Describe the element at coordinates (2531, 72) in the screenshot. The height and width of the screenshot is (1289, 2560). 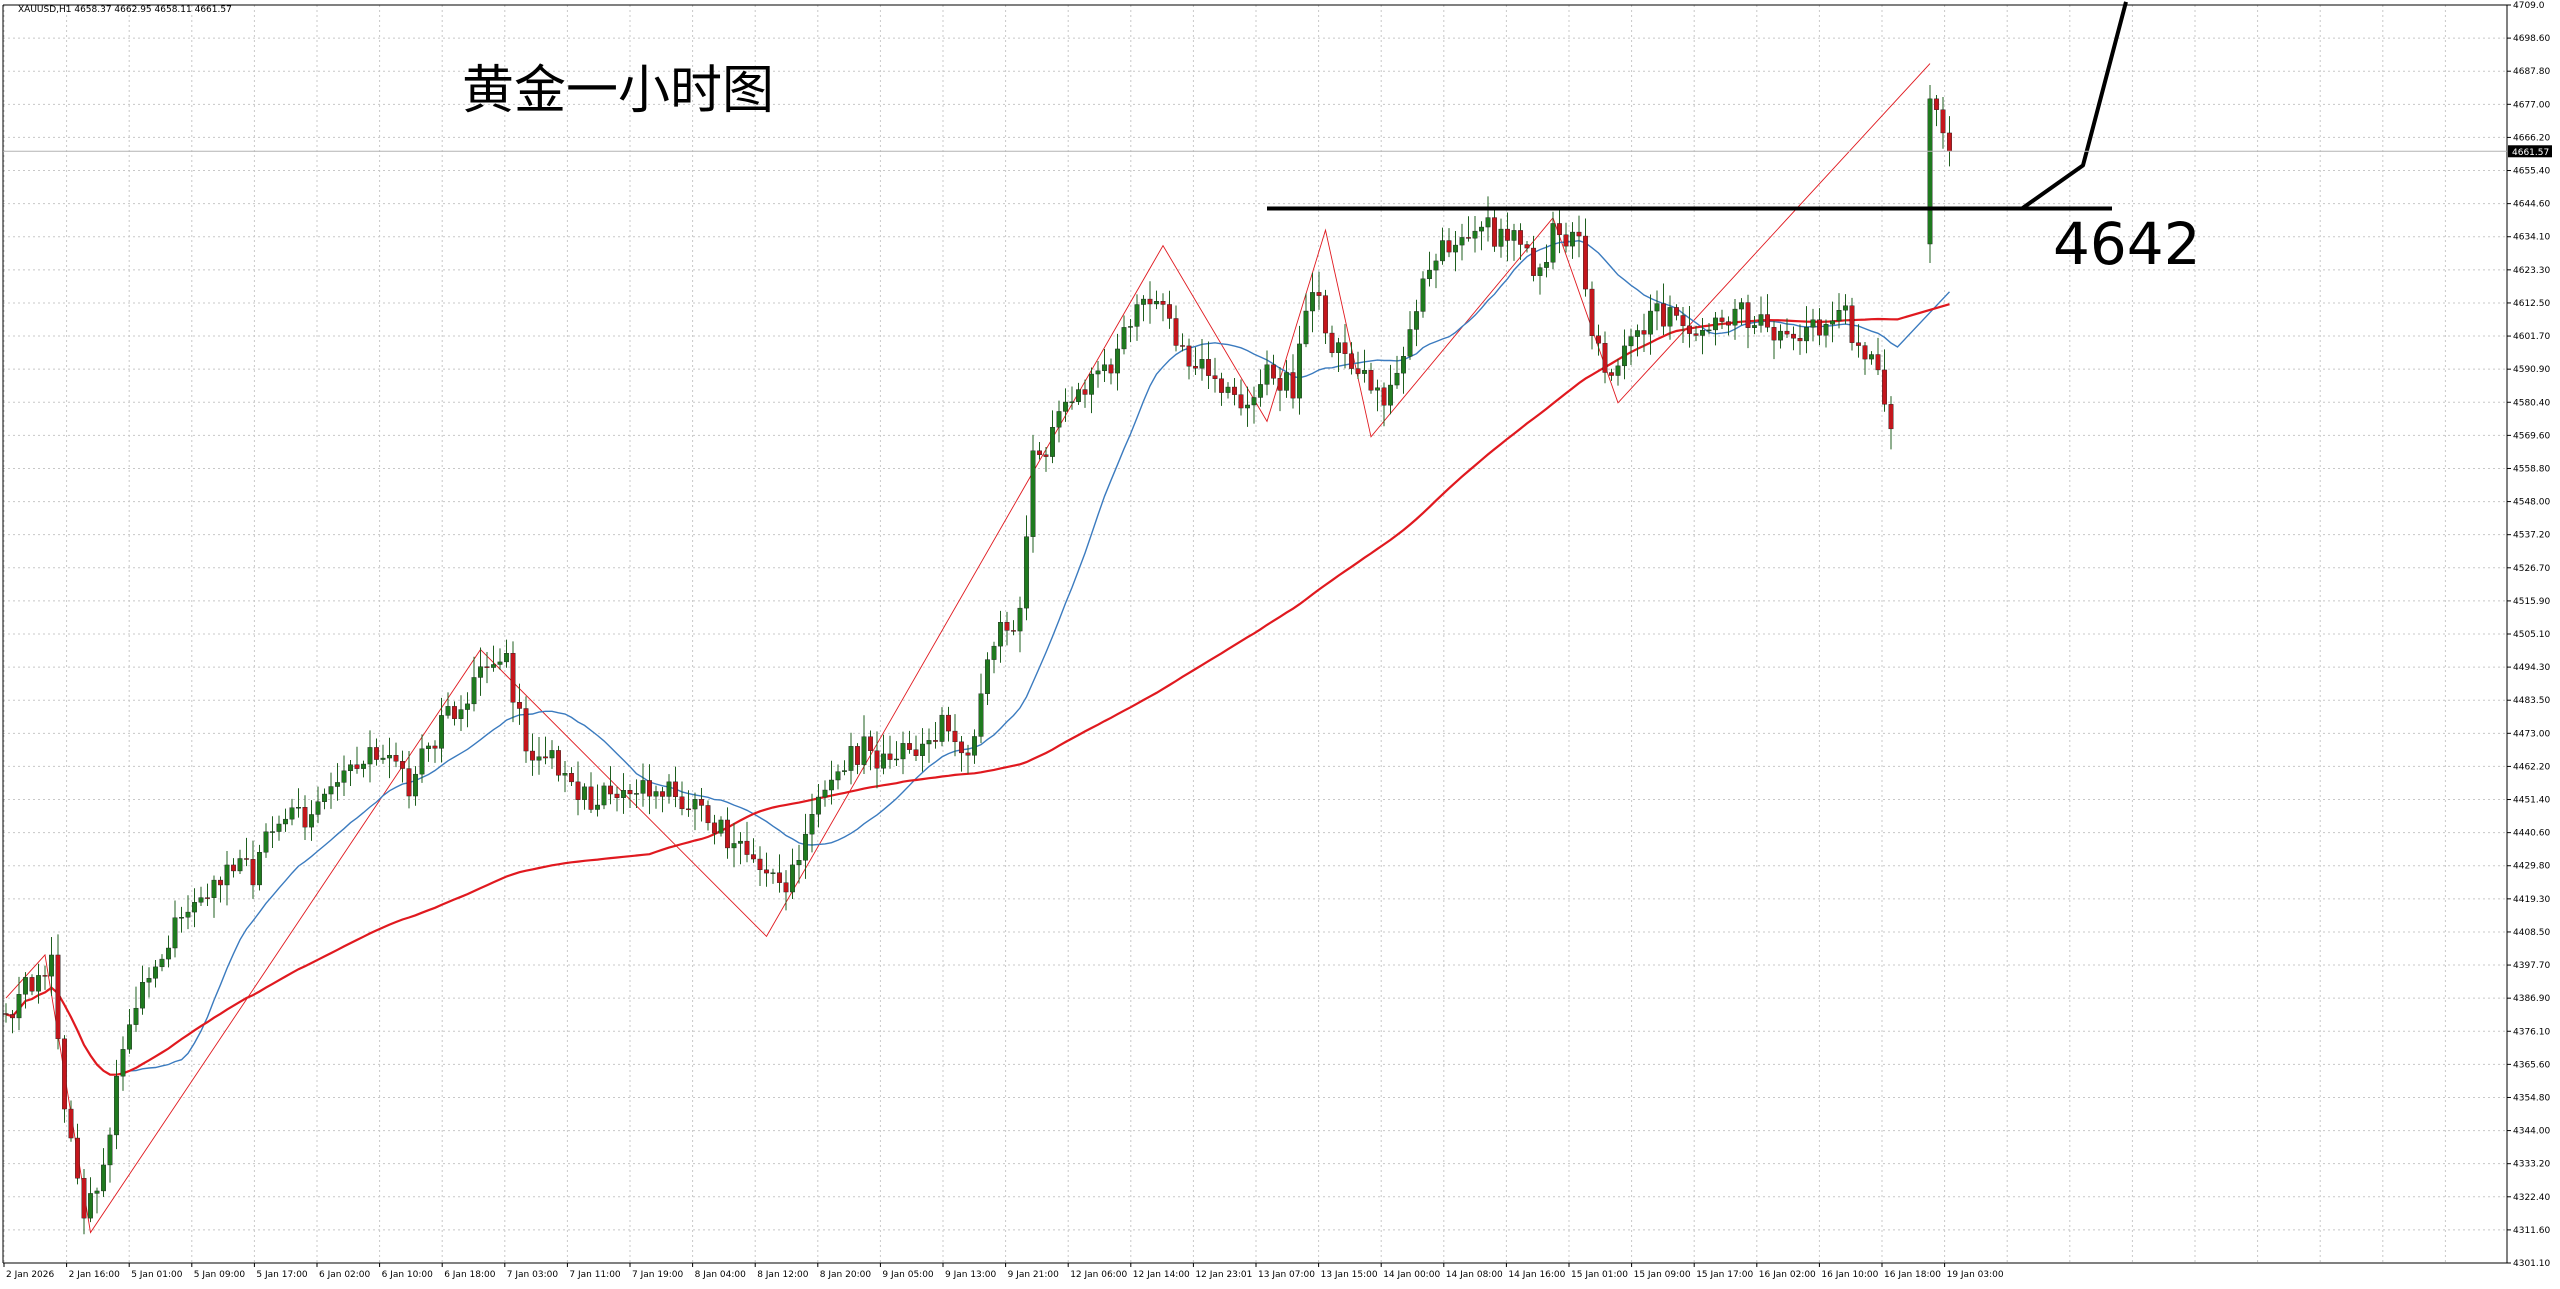
I see `y-tick-label: 4687.80` at that location.